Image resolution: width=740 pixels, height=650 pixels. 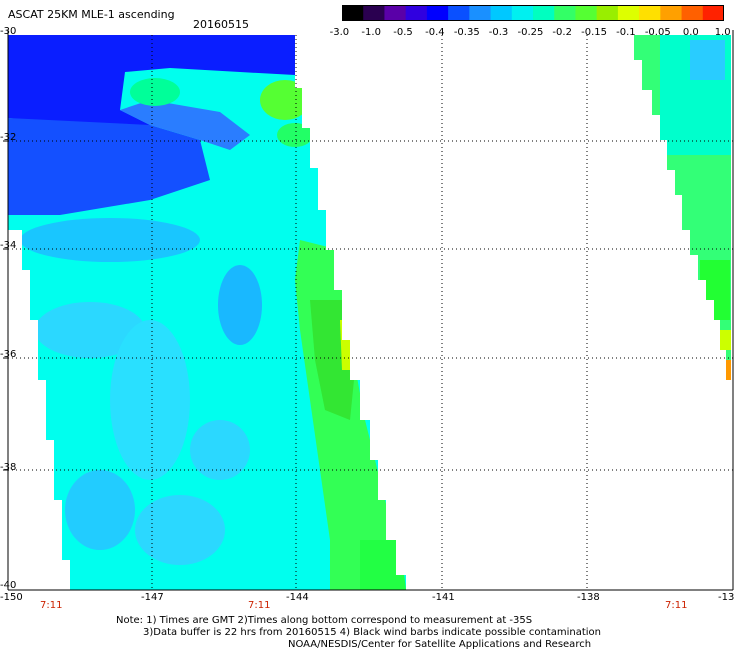 I want to click on colorbar-tick-label: -0.35, so click(x=466, y=32).